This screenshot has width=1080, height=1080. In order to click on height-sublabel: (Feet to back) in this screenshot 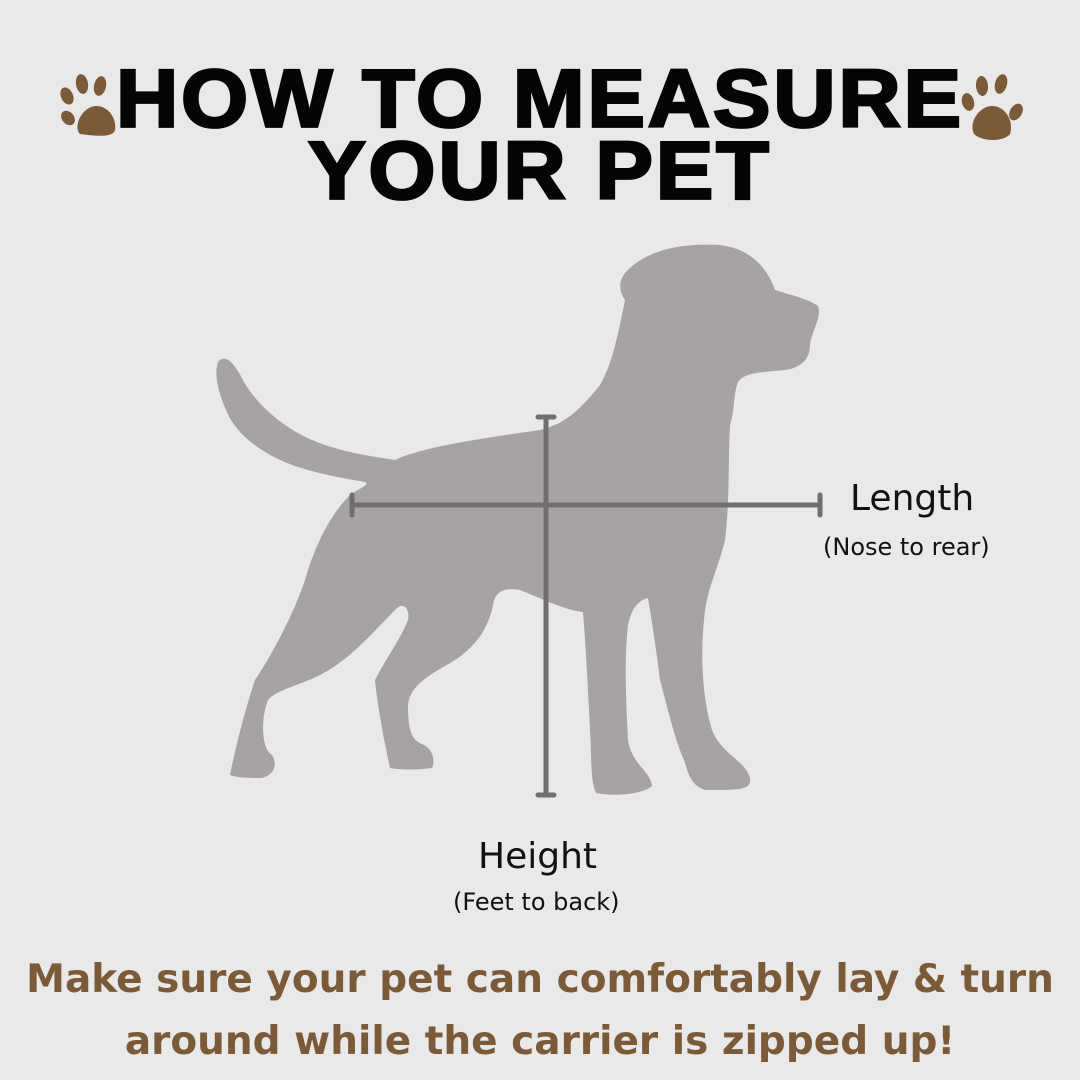, I will do `click(536, 902)`.